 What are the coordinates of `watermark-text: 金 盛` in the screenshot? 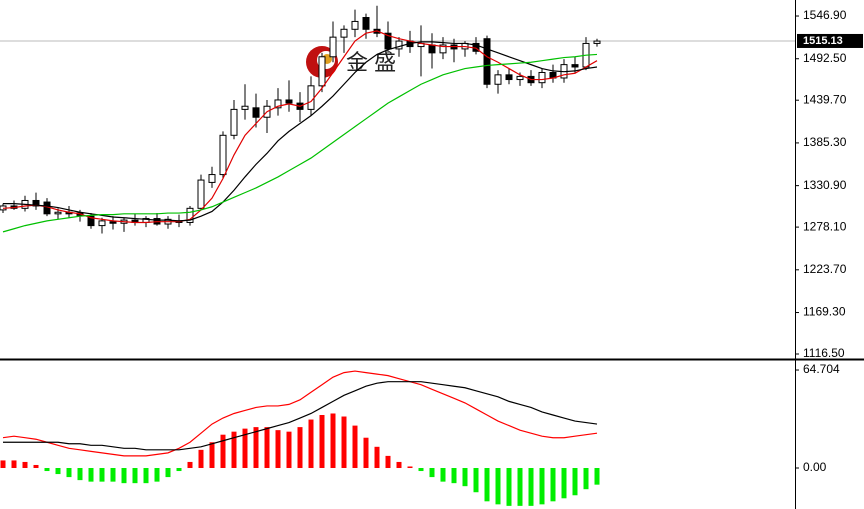 It's located at (371, 62).